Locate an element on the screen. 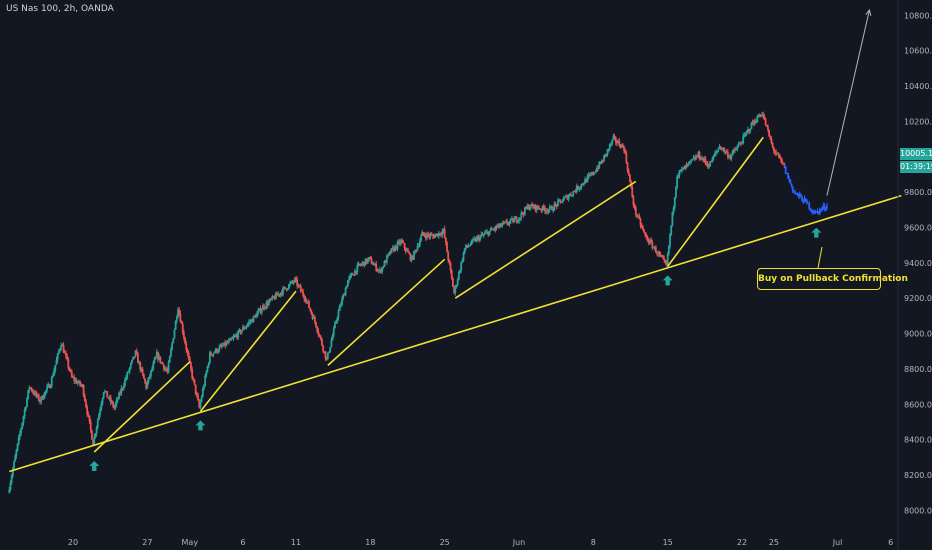  y-tick-label: 9400.0 is located at coordinates (918, 263).